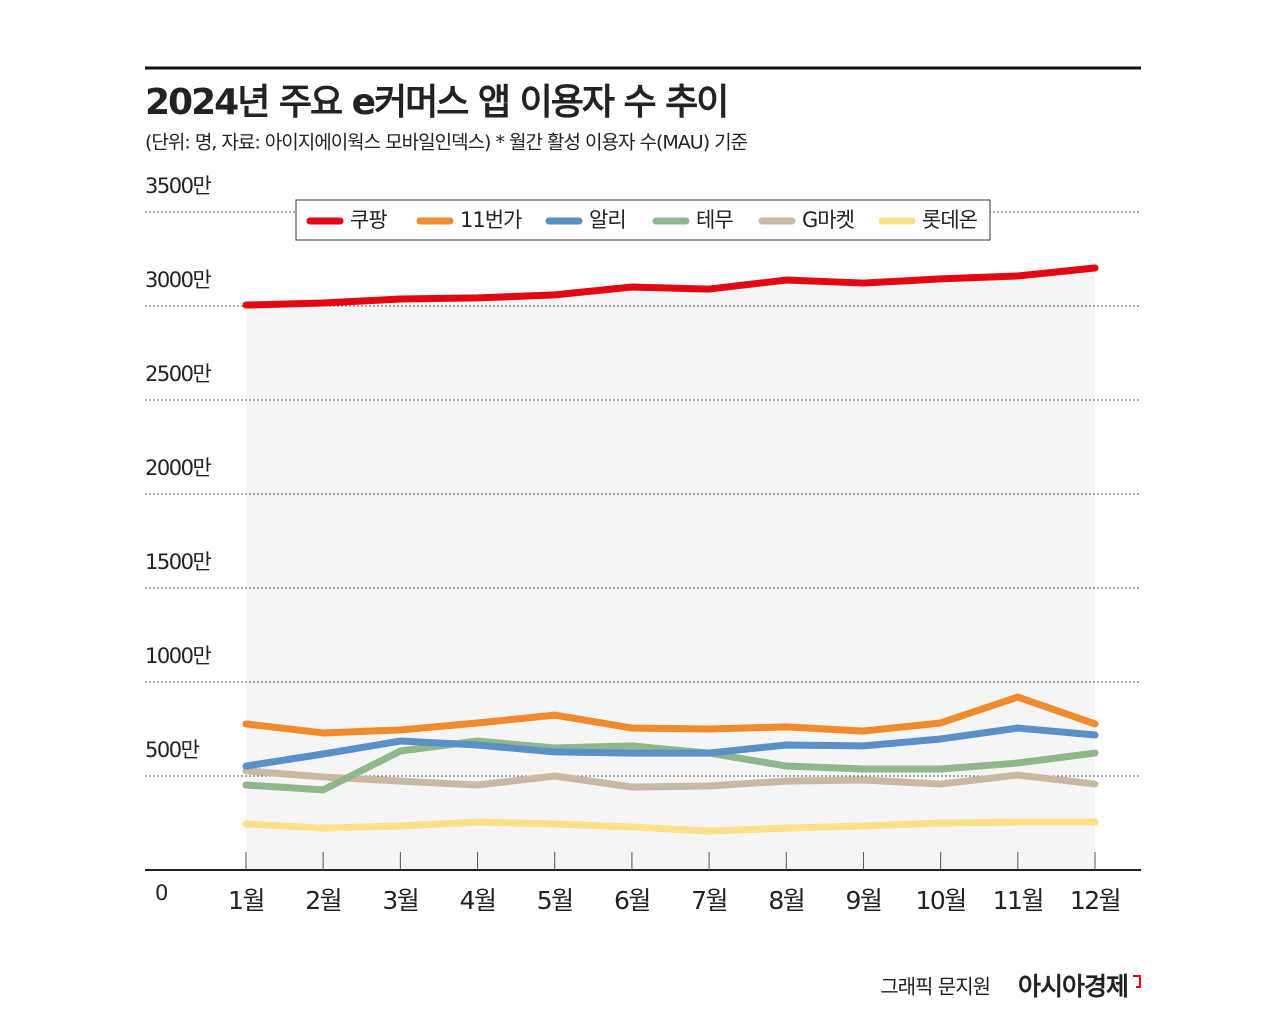 This screenshot has width=1286, height=1029. Describe the element at coordinates (178, 468) in the screenshot. I see `y-tick-label: 2000만` at that location.